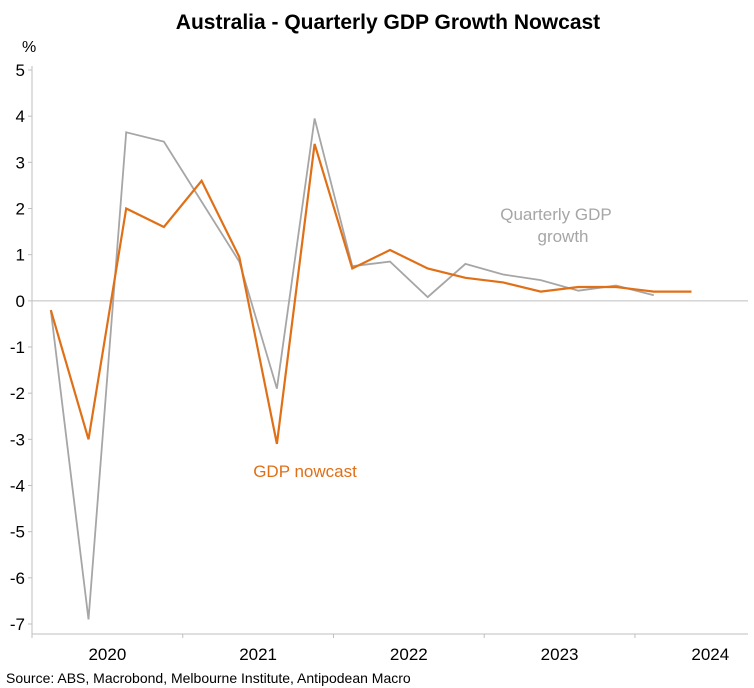 The width and height of the screenshot is (754, 688). What do you see at coordinates (17, 439) in the screenshot?
I see `y-tick-label: -3` at bounding box center [17, 439].